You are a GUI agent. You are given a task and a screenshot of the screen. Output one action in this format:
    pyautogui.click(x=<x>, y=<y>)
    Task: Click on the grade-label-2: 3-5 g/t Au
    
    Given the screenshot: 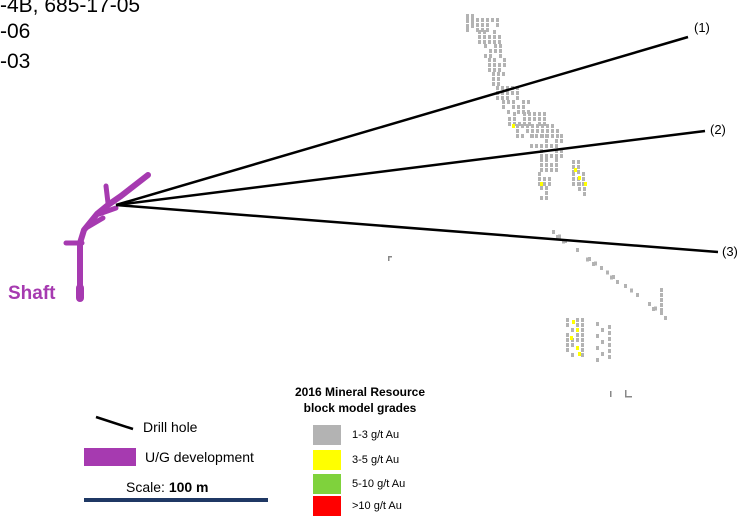 What is the action you would take?
    pyautogui.click(x=376, y=460)
    